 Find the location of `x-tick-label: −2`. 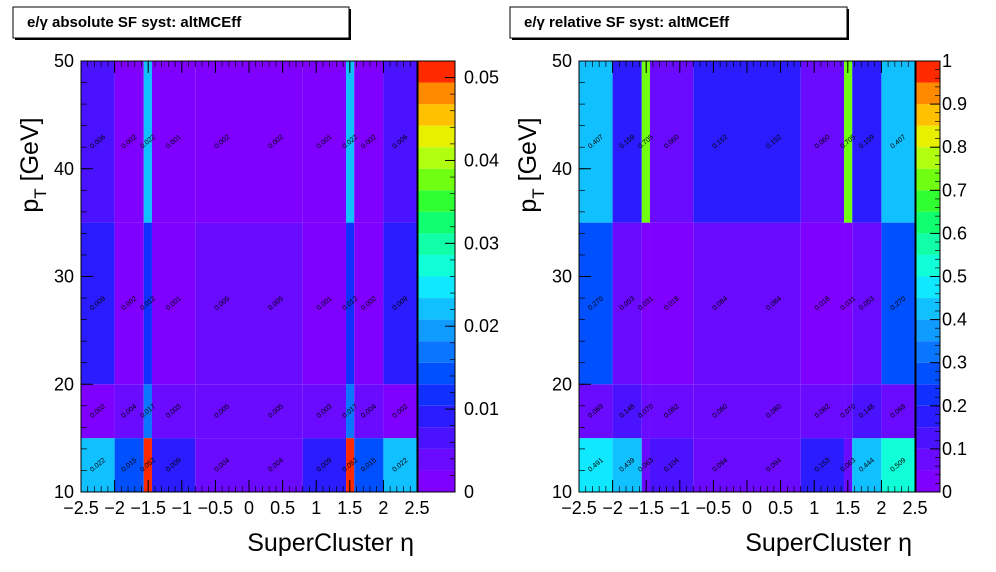

x-tick-label: −2 is located at coordinates (114, 508).